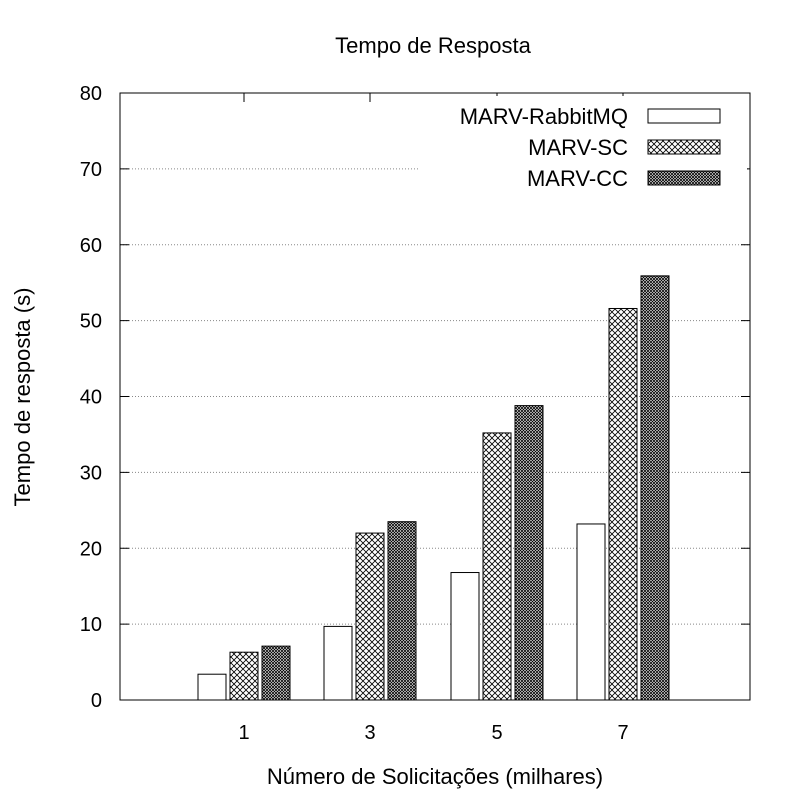 The width and height of the screenshot is (800, 800). Describe the element at coordinates (577, 178) in the screenshot. I see `legend-label: MARV-CC` at that location.